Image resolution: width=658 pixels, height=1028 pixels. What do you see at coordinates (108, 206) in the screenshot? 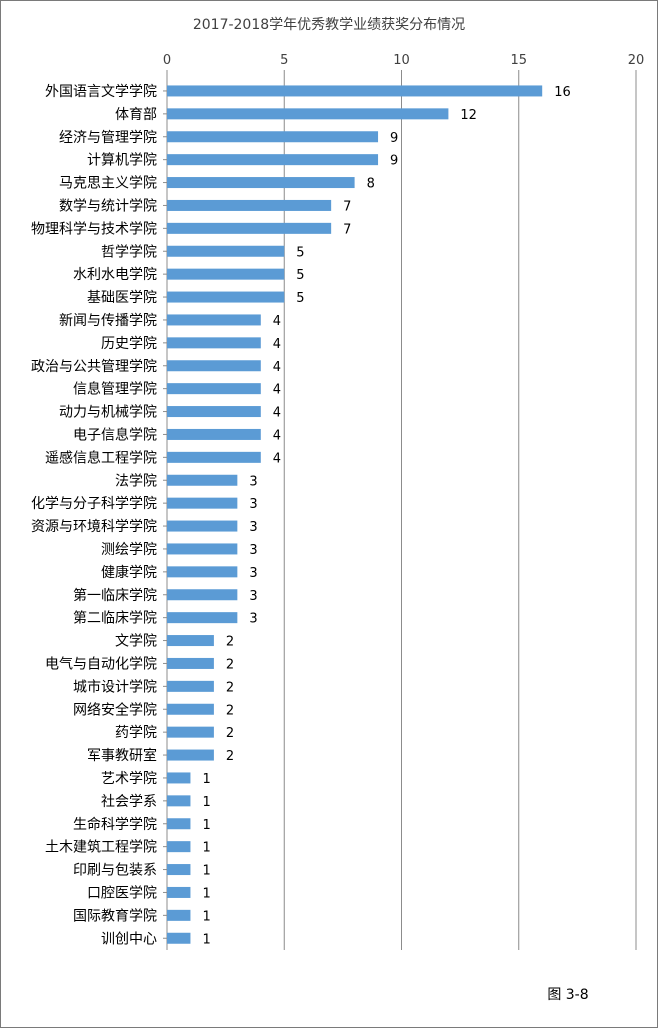
I see `category-label: 数学与统计学院` at bounding box center [108, 206].